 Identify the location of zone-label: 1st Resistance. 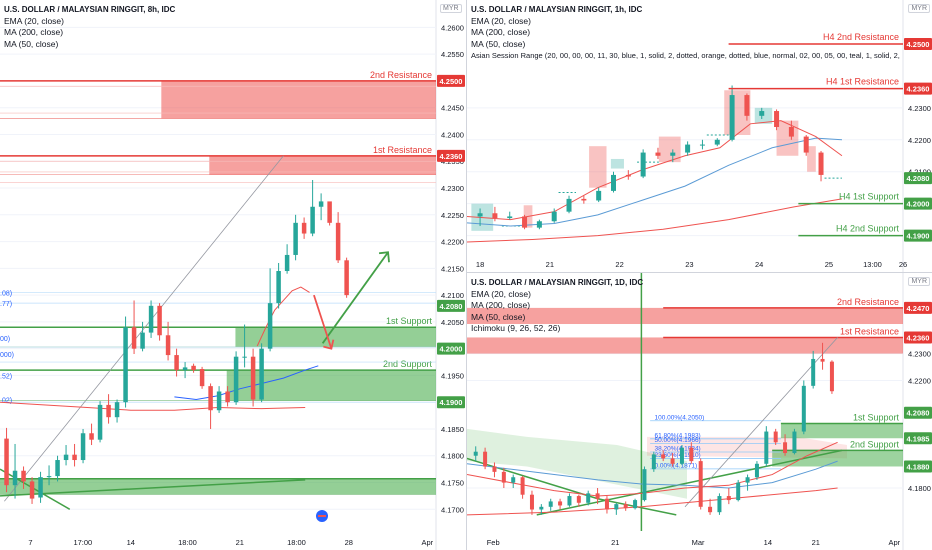
(402, 150).